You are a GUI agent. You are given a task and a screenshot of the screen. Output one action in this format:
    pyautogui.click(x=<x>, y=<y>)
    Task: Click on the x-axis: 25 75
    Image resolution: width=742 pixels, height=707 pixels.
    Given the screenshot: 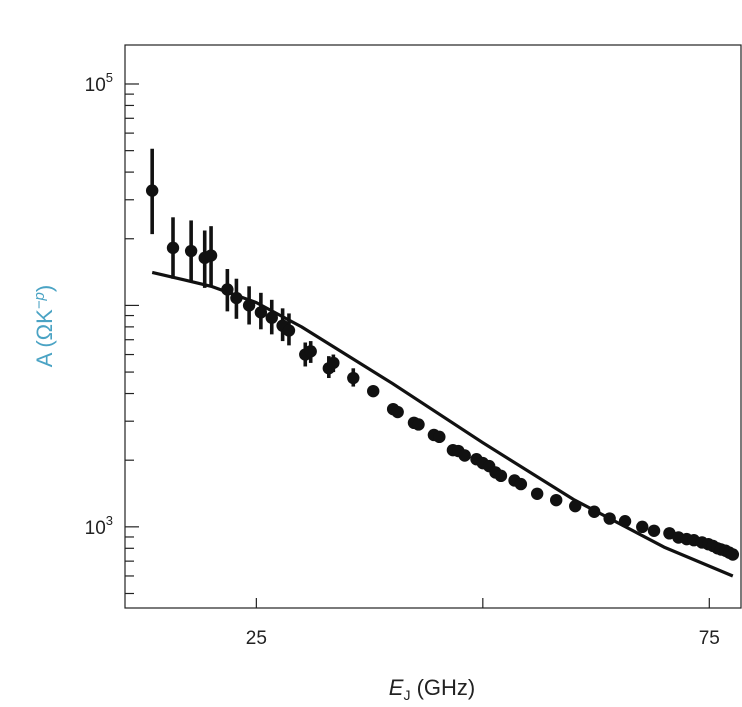 What is the action you would take?
    pyautogui.click(x=483, y=623)
    